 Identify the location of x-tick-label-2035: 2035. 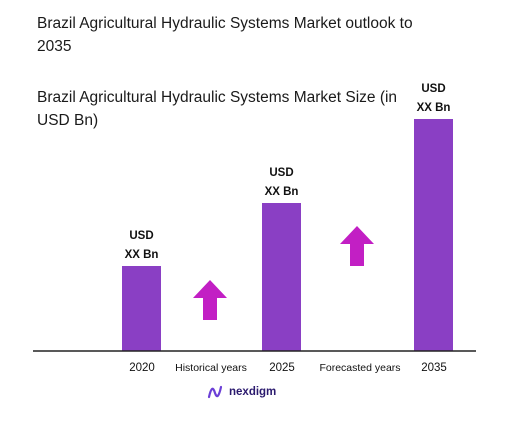
(434, 368).